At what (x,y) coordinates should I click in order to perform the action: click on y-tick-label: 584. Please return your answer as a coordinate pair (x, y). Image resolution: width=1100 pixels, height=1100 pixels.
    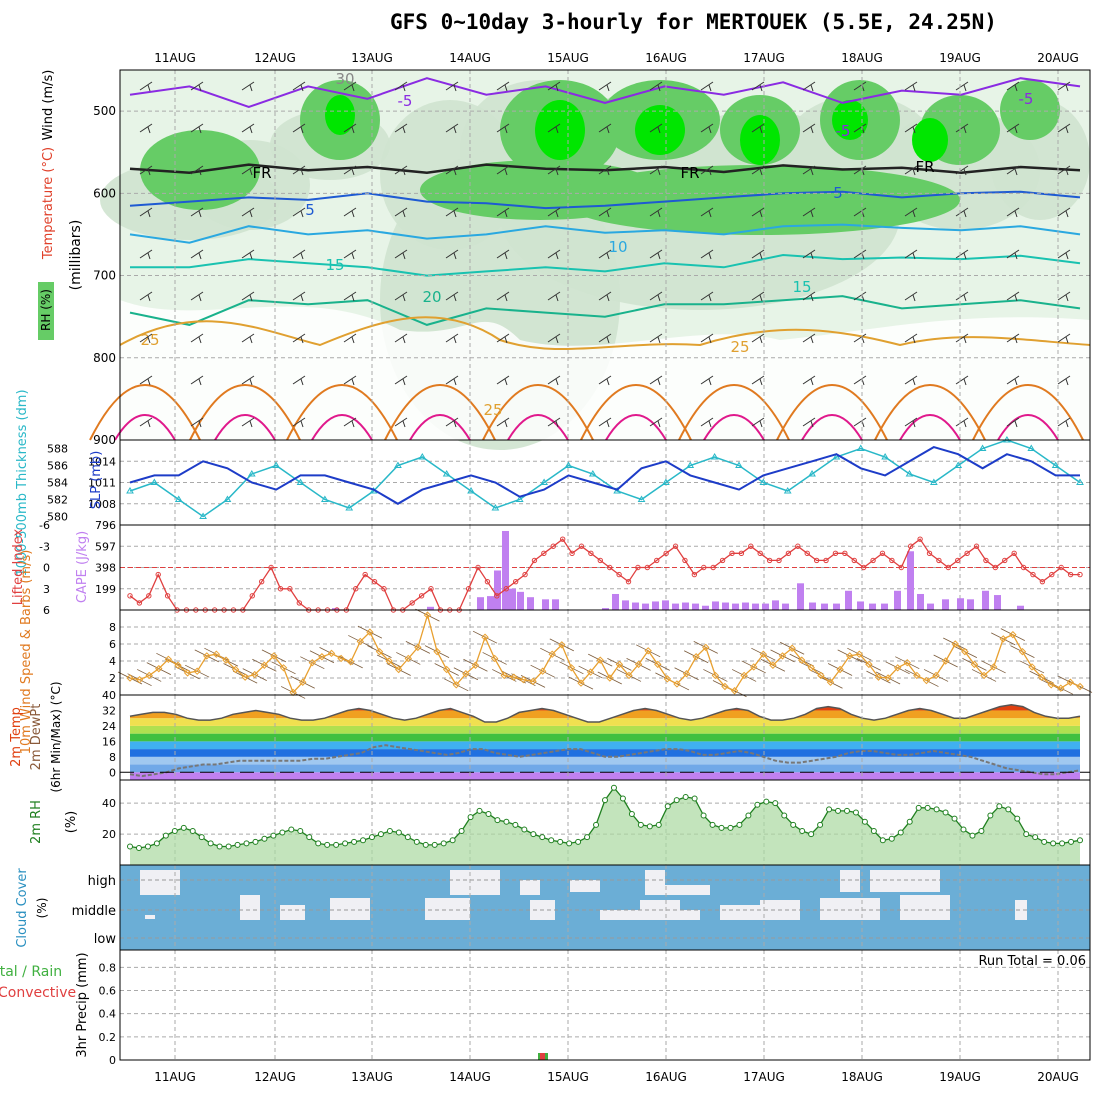
    Looking at the image, I should click on (57, 483).